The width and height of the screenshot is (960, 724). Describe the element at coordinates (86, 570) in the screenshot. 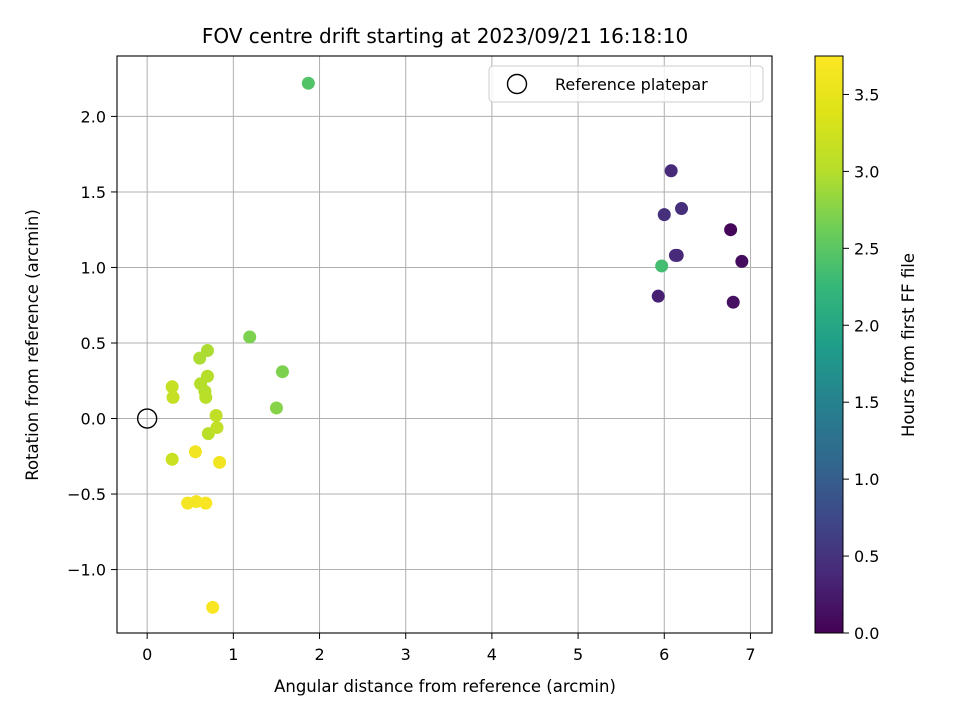

I see `y-tick-label: −1.0` at that location.